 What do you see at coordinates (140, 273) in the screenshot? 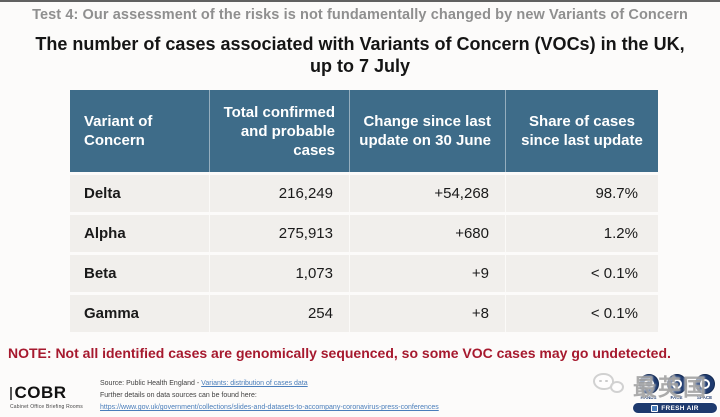
I see `variant-name: Beta` at bounding box center [140, 273].